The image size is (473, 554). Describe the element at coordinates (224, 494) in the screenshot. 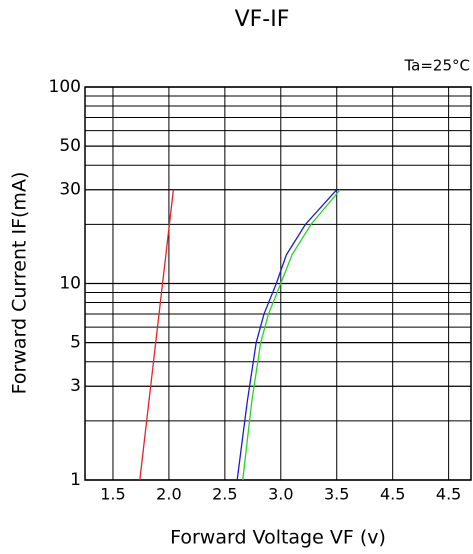

I see `x-tick-label: 2.5` at that location.